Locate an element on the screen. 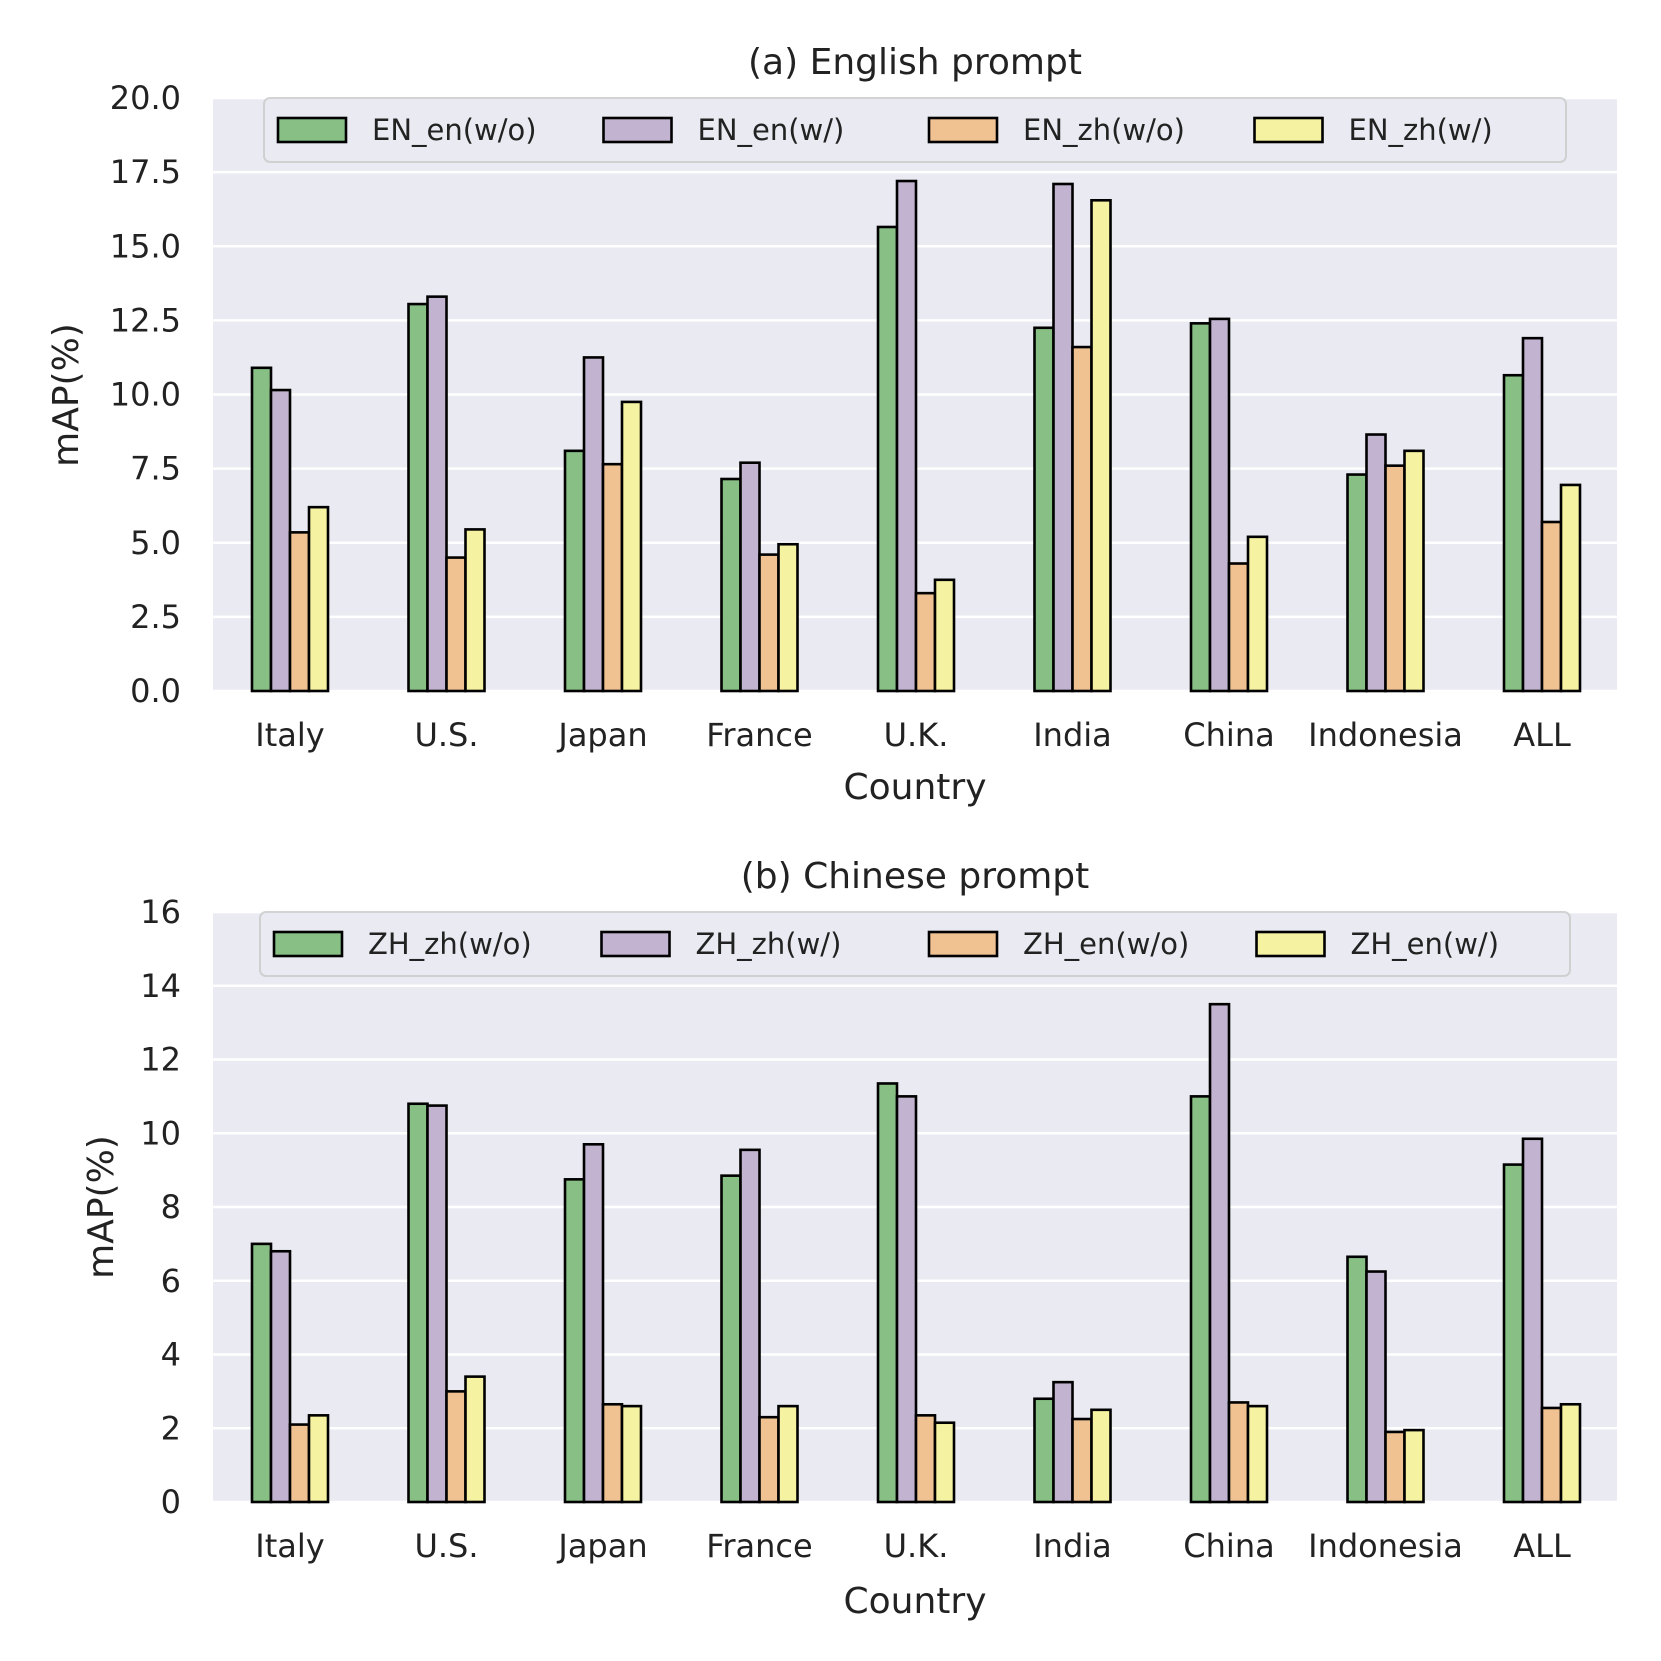 This screenshot has height=1661, width=1661. x-tick-label: France is located at coordinates (759, 1546).